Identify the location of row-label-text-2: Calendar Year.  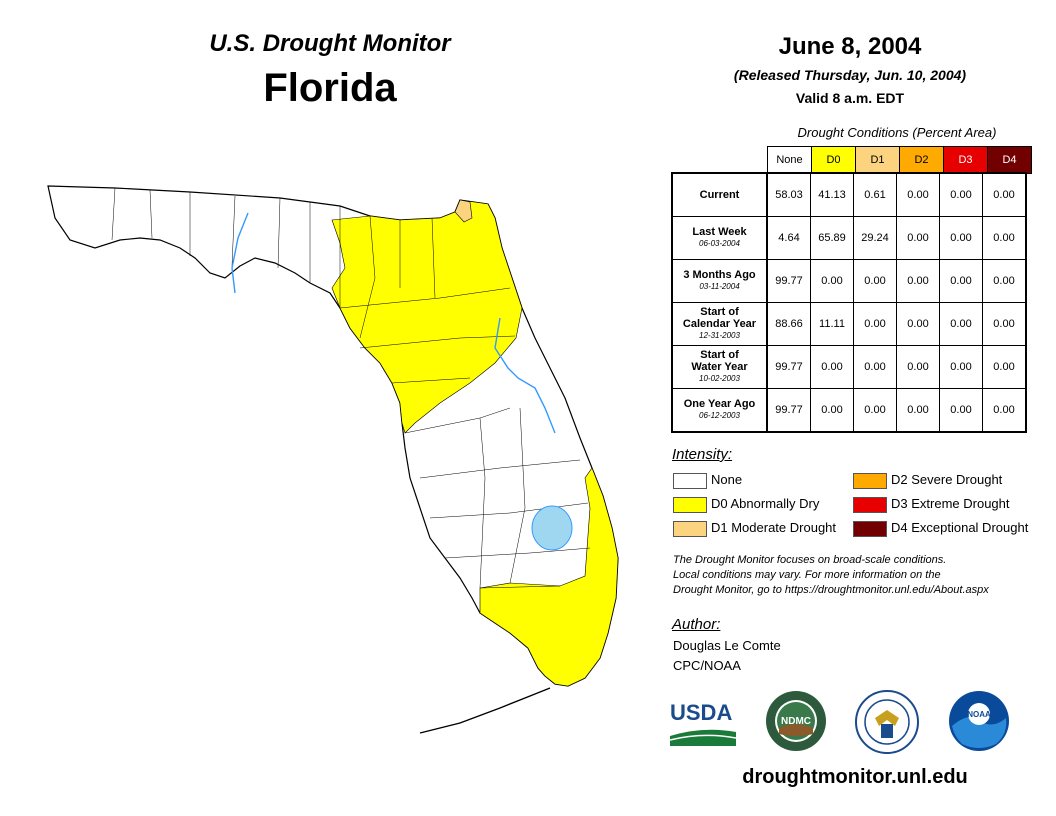
(719, 324).